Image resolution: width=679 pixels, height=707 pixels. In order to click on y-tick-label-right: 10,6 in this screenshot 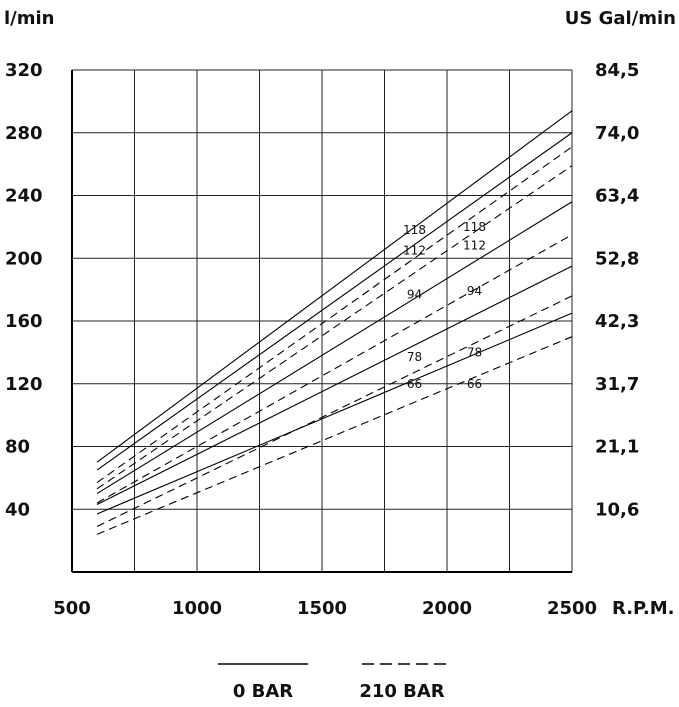, I will do `click(617, 509)`.